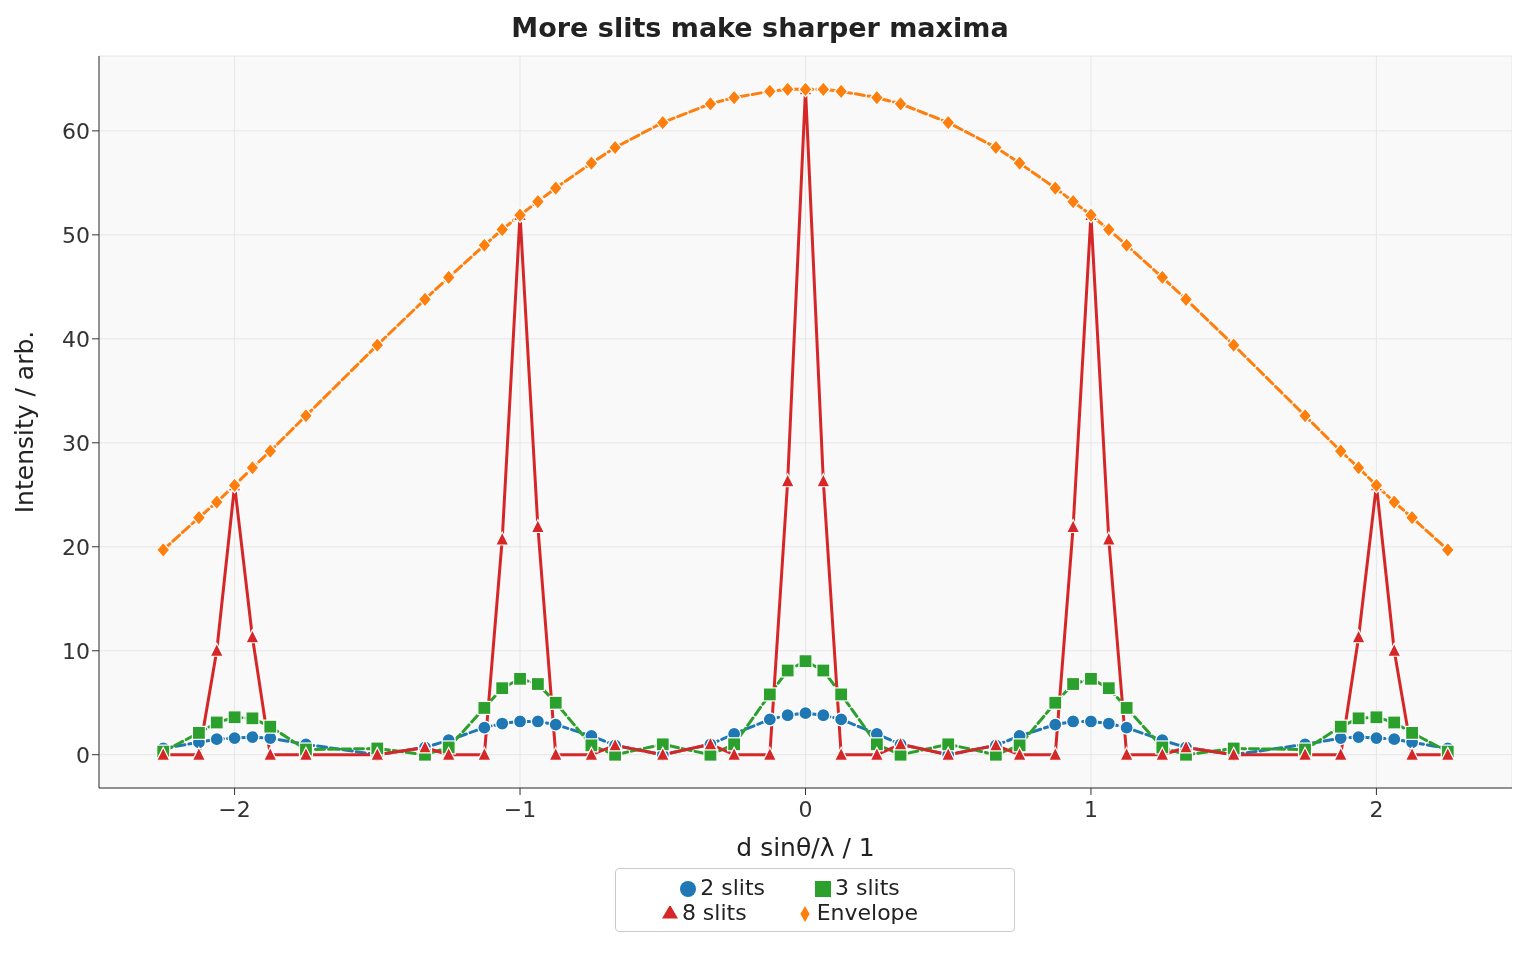 The height and width of the screenshot is (960, 1520). I want to click on x-tick-label: 2, so click(1376, 809).